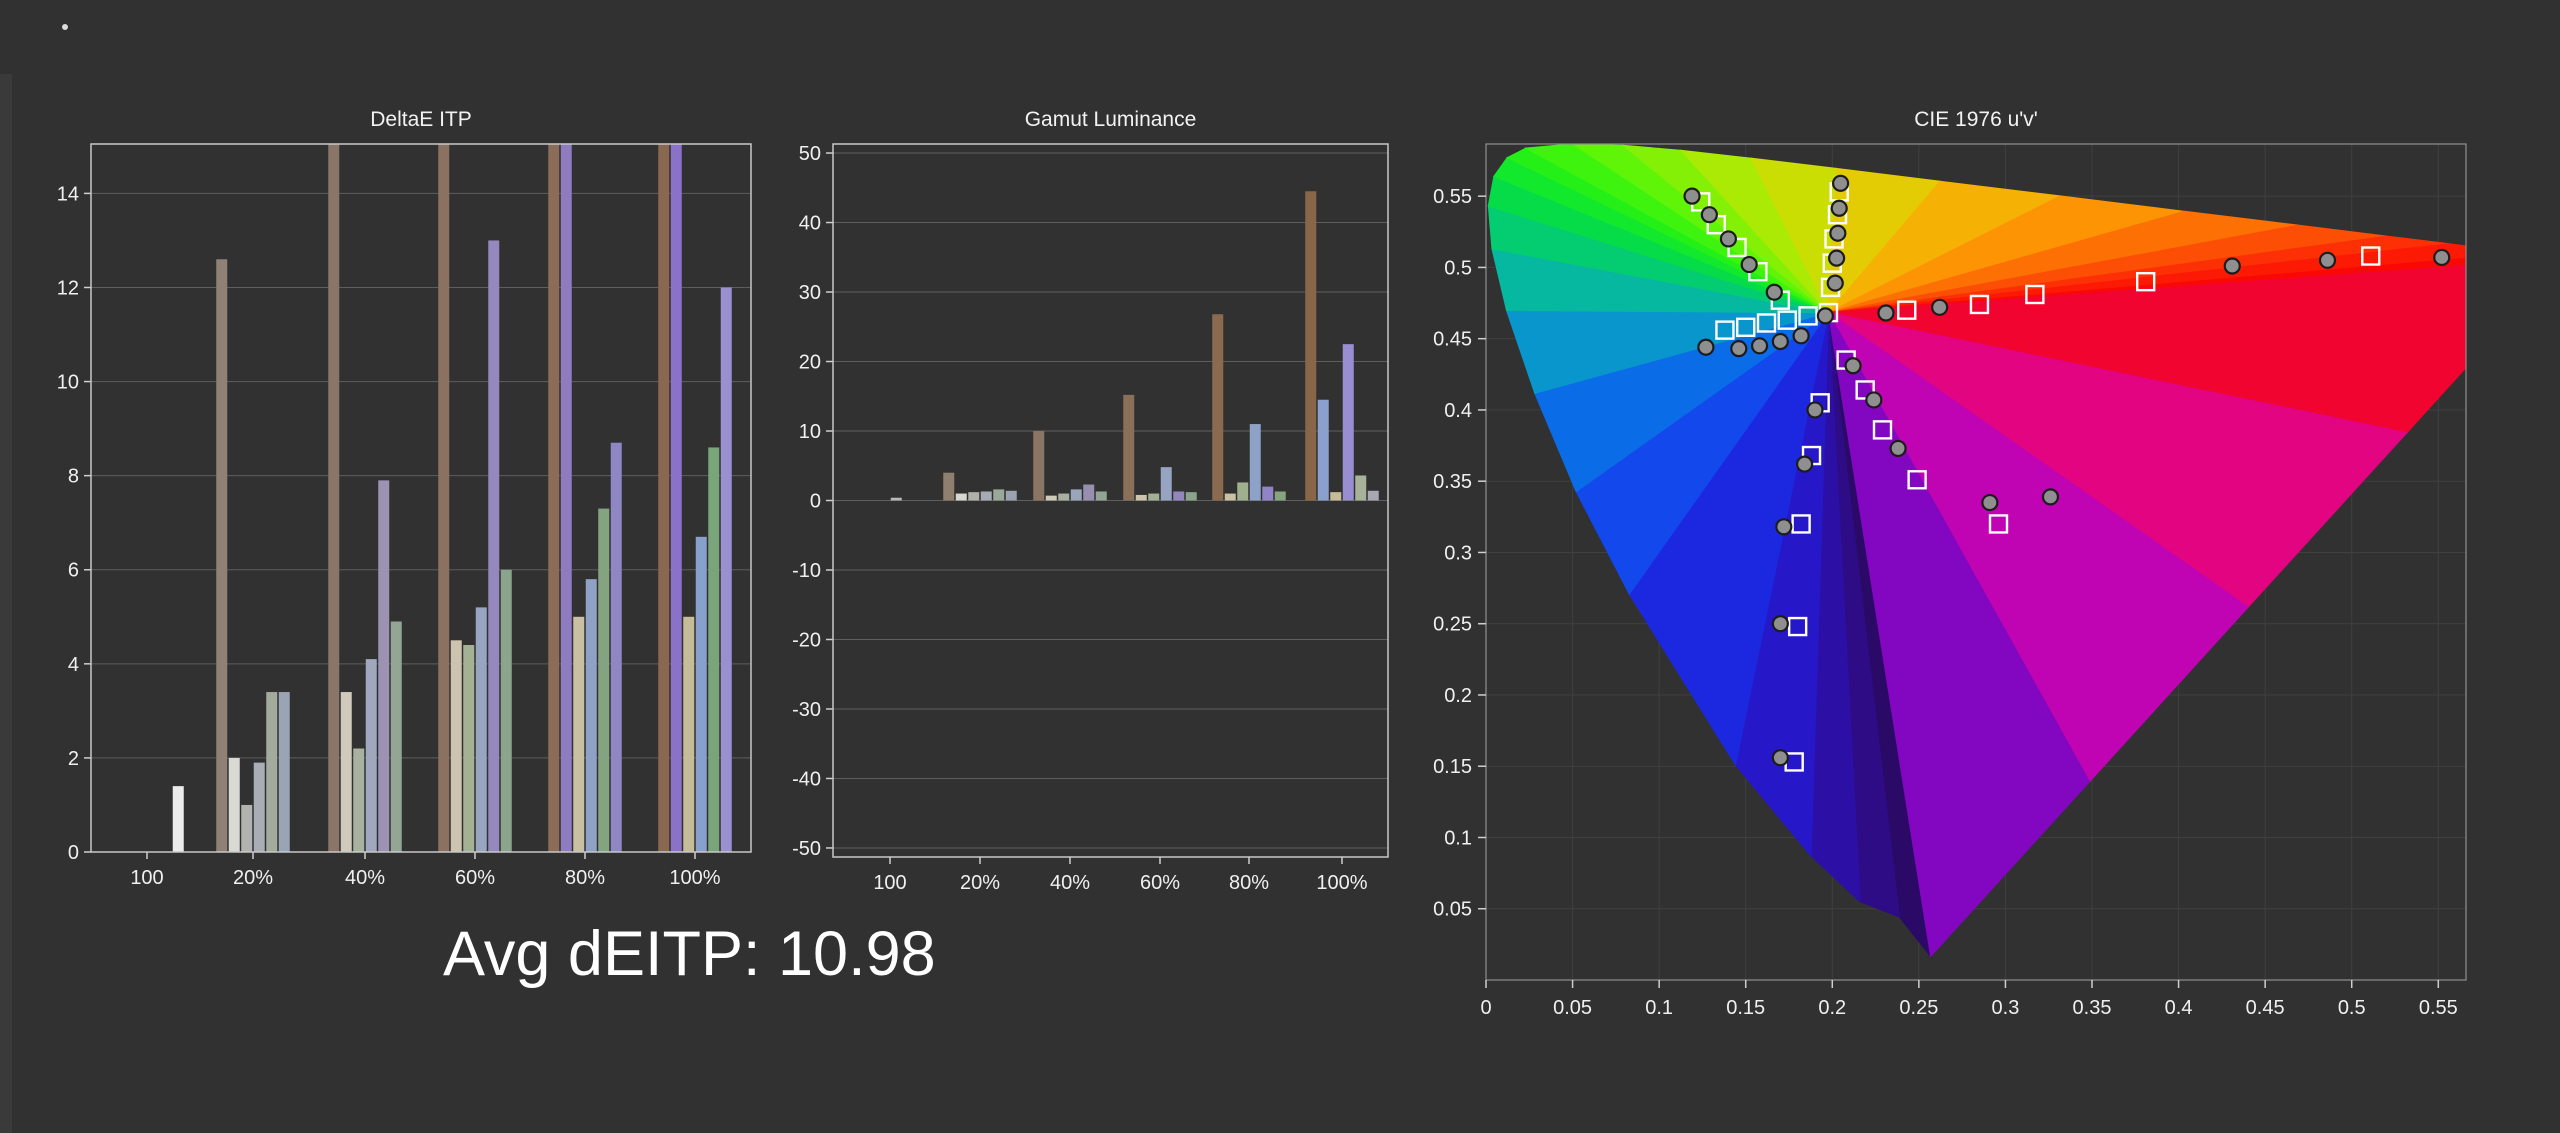 This screenshot has height=1133, width=2560. What do you see at coordinates (1959, 635) in the screenshot?
I see `locus-segment` at bounding box center [1959, 635].